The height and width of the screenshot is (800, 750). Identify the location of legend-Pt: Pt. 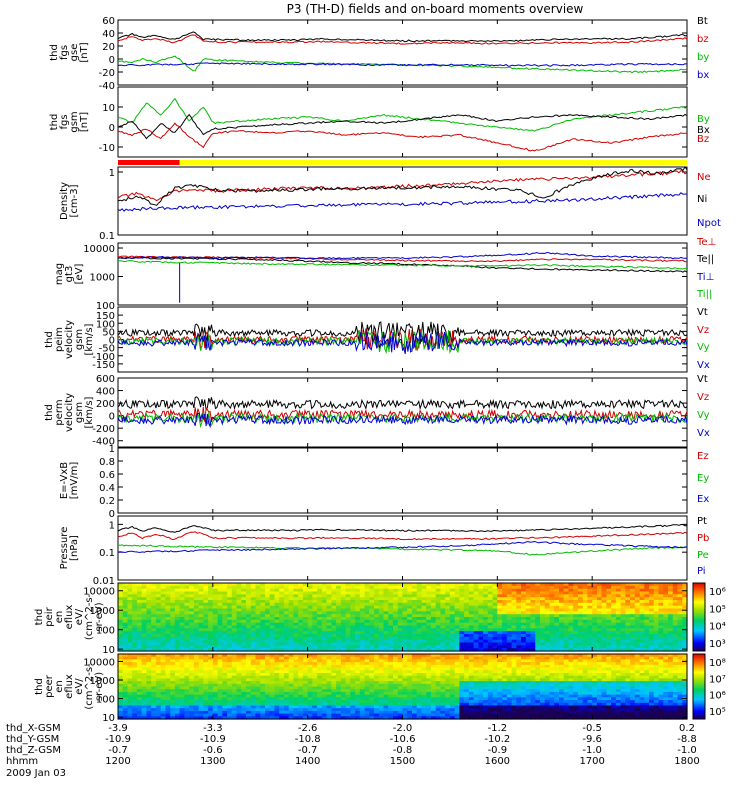
(702, 521).